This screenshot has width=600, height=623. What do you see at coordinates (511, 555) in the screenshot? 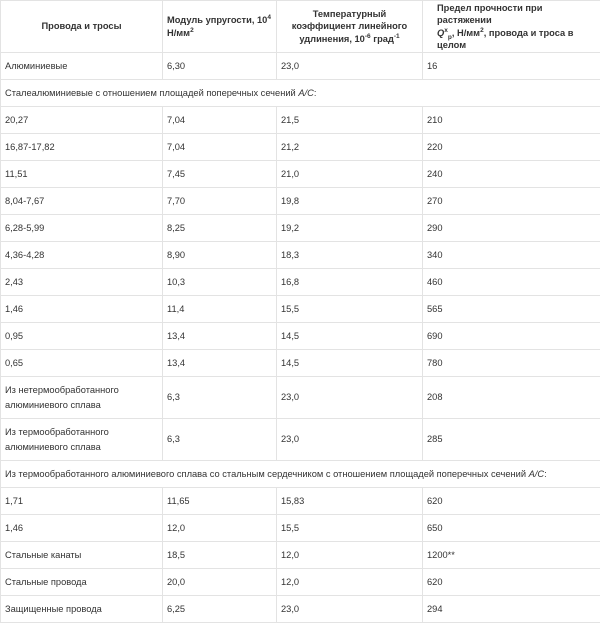
I see `cell-col4: 1200**` at bounding box center [511, 555].